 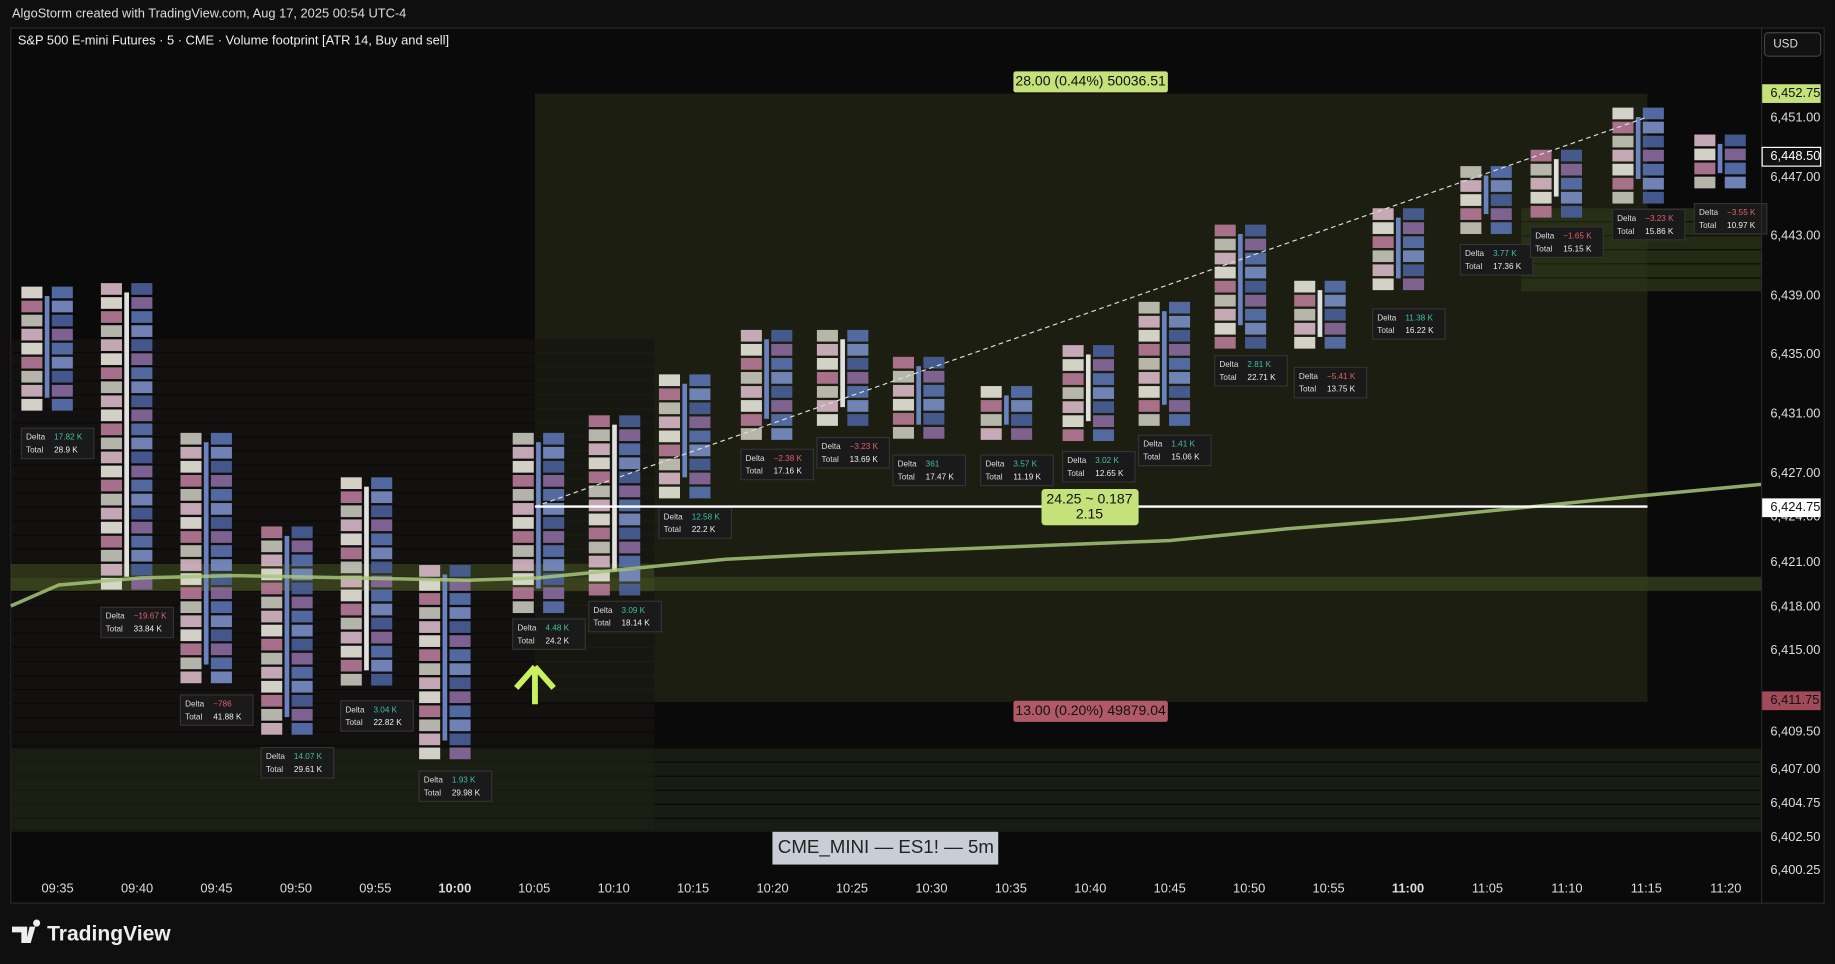 I want to click on price-label: 6,404.75, so click(x=1795, y=802).